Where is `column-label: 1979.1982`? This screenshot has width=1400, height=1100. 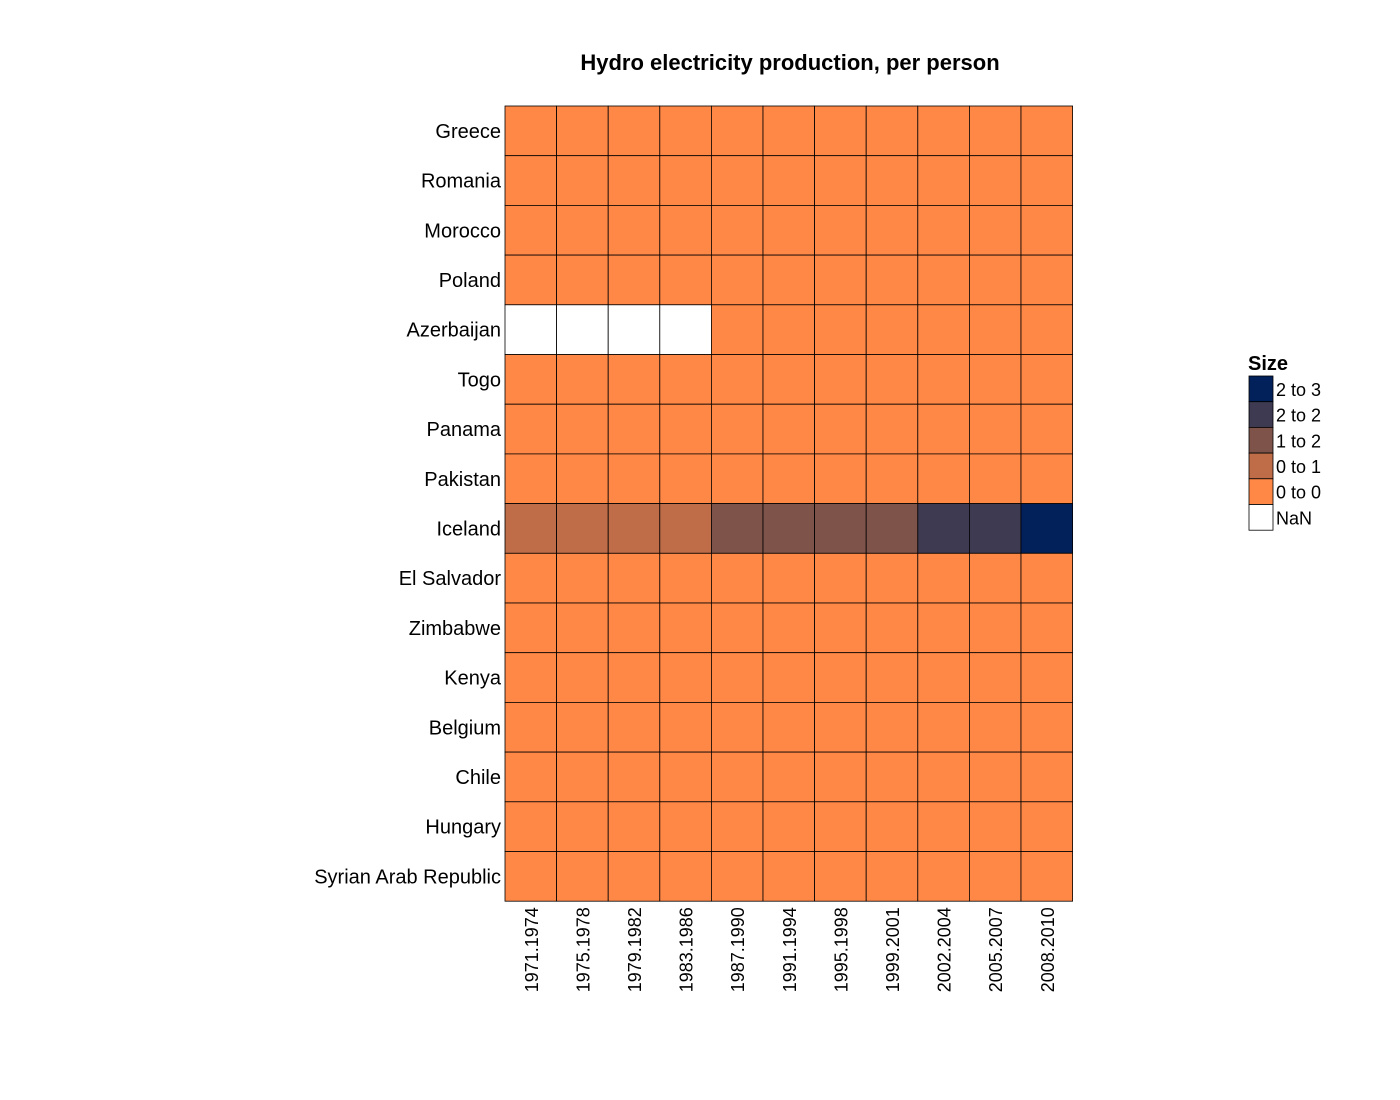 column-label: 1979.1982 is located at coordinates (635, 949).